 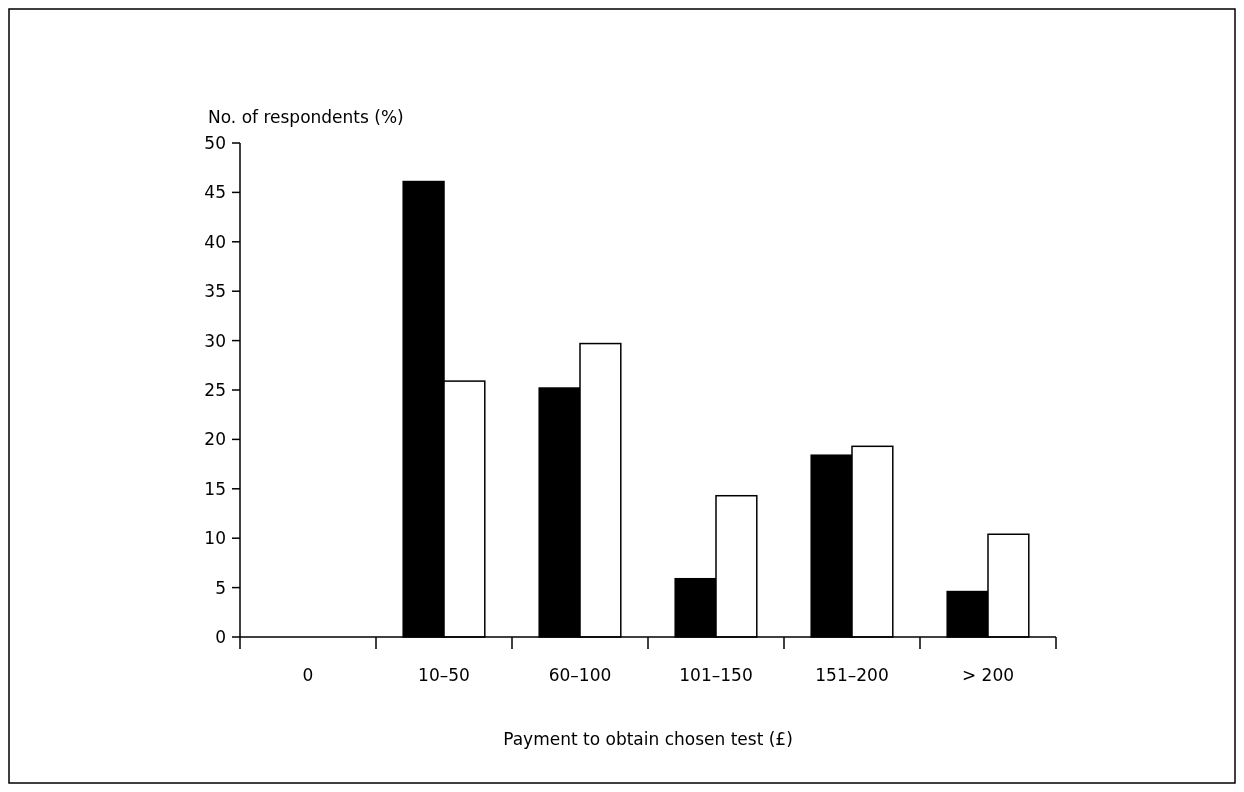 I want to click on y-tick-label: 5, so click(x=220, y=587).